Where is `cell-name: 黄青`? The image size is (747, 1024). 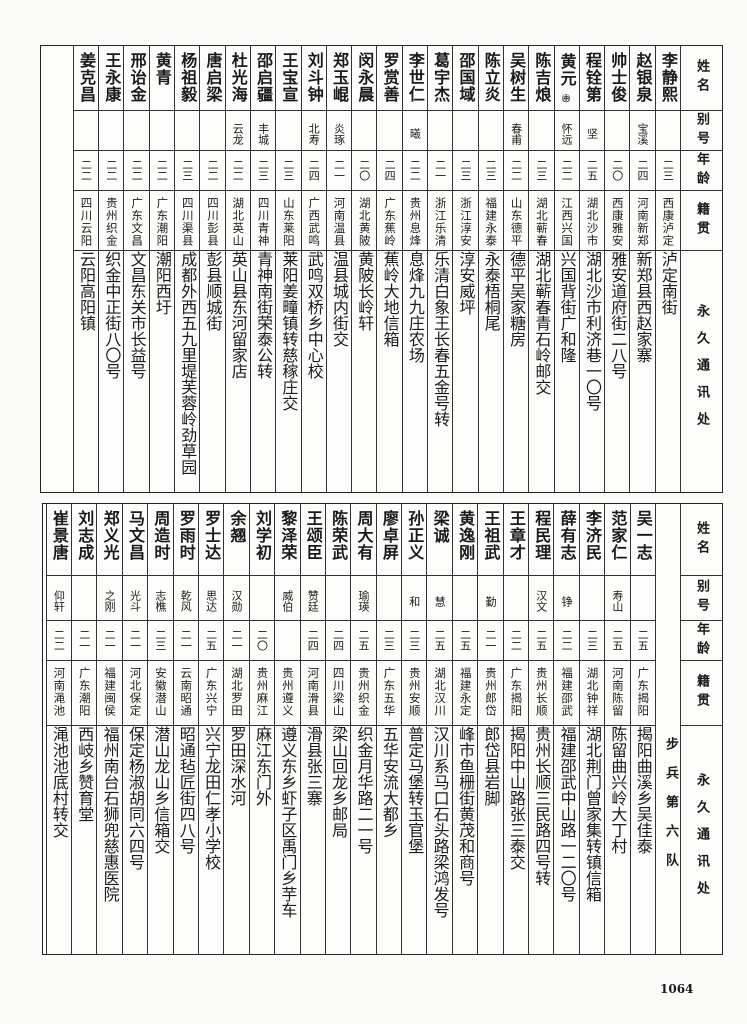
cell-name: 黄青 is located at coordinates (162, 78).